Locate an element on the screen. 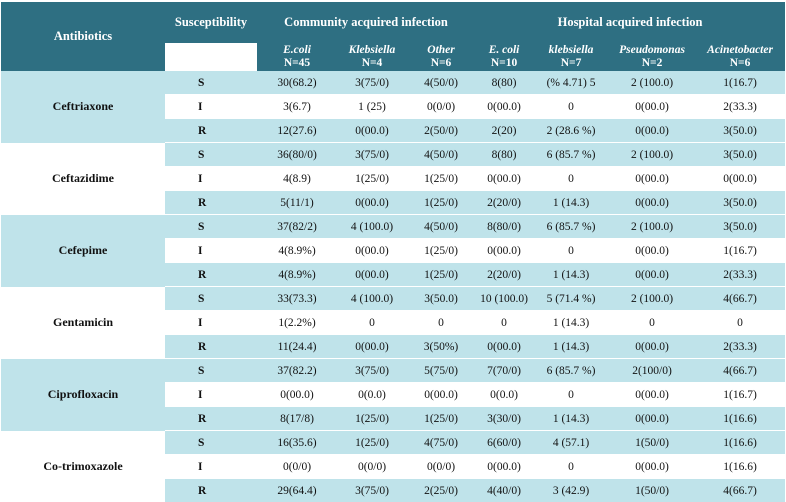 The width and height of the screenshot is (786, 502). table-cell: 3(50%) is located at coordinates (441, 347).